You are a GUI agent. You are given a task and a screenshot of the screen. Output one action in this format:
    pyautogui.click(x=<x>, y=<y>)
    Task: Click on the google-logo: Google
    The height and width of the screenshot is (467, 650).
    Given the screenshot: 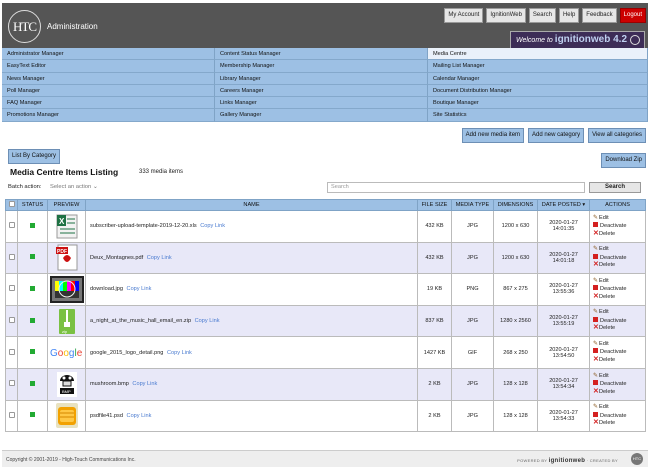 What is the action you would take?
    pyautogui.click(x=67, y=352)
    